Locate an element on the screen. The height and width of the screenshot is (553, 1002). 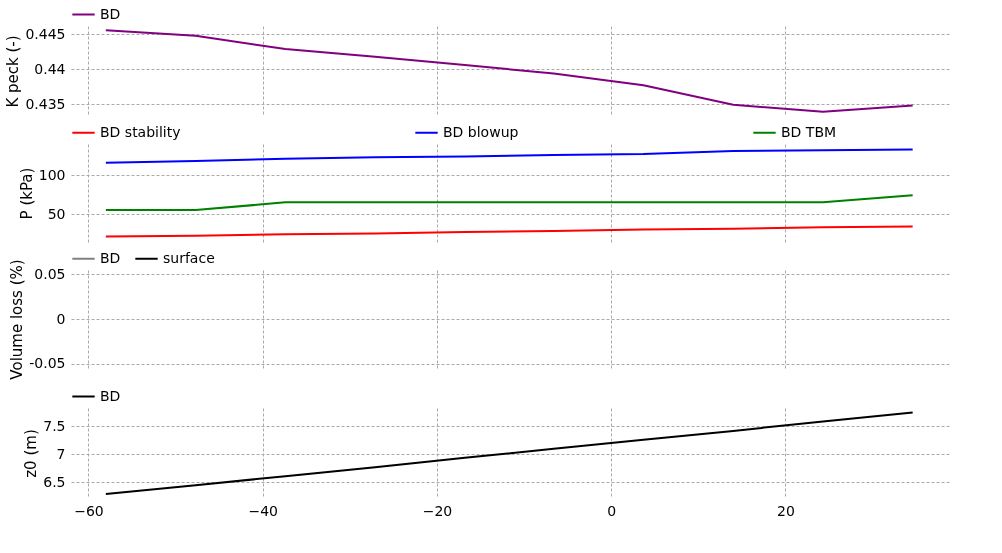
y-tick-label: 0 is located at coordinates (61, 318).